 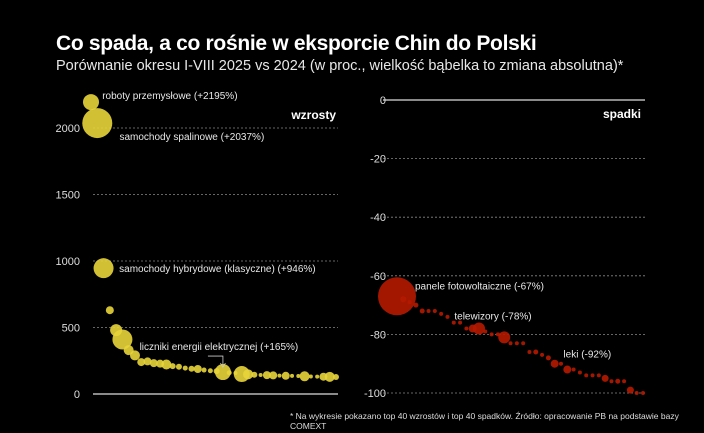 What do you see at coordinates (383, 101) in the screenshot?
I see `y-tick-label: 0` at bounding box center [383, 101].